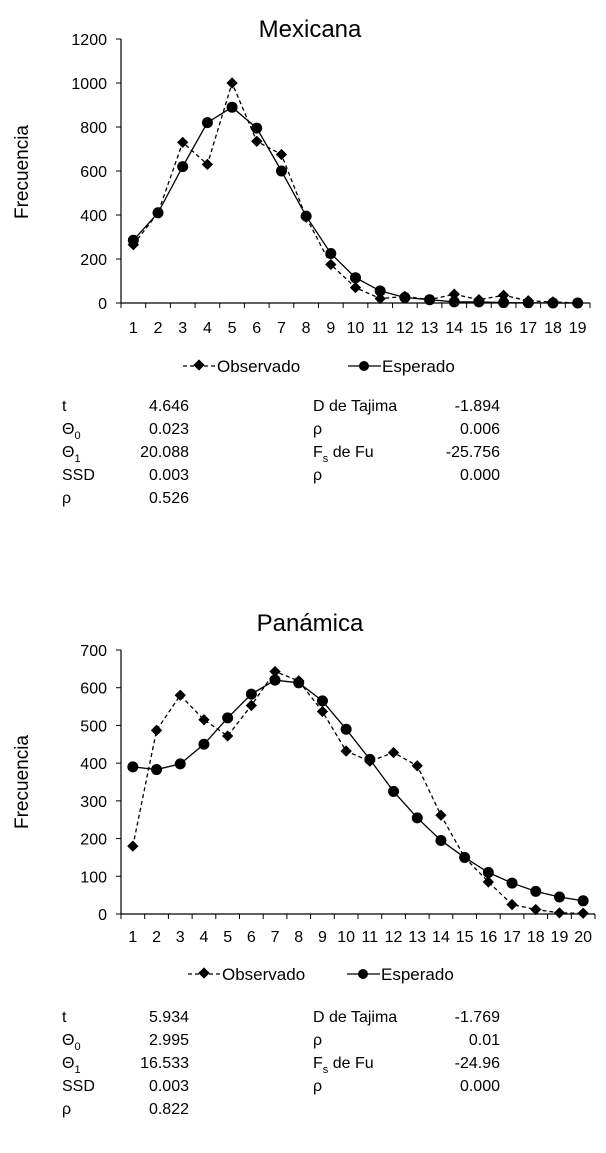 This screenshot has height=1153, width=606. What do you see at coordinates (101, 783) in the screenshot?
I see `y-axis: 0 100 200 300 400 500 600 700` at bounding box center [101, 783].